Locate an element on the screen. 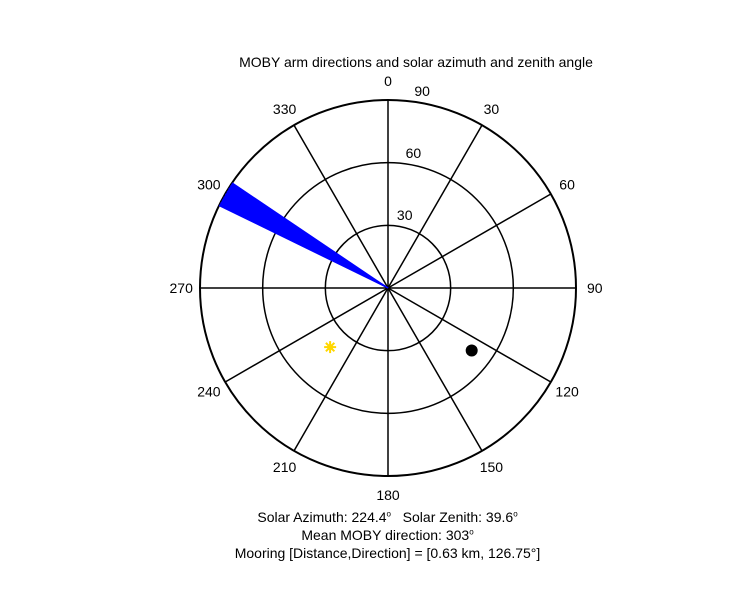  angle-tick-label: 240 is located at coordinates (209, 391).